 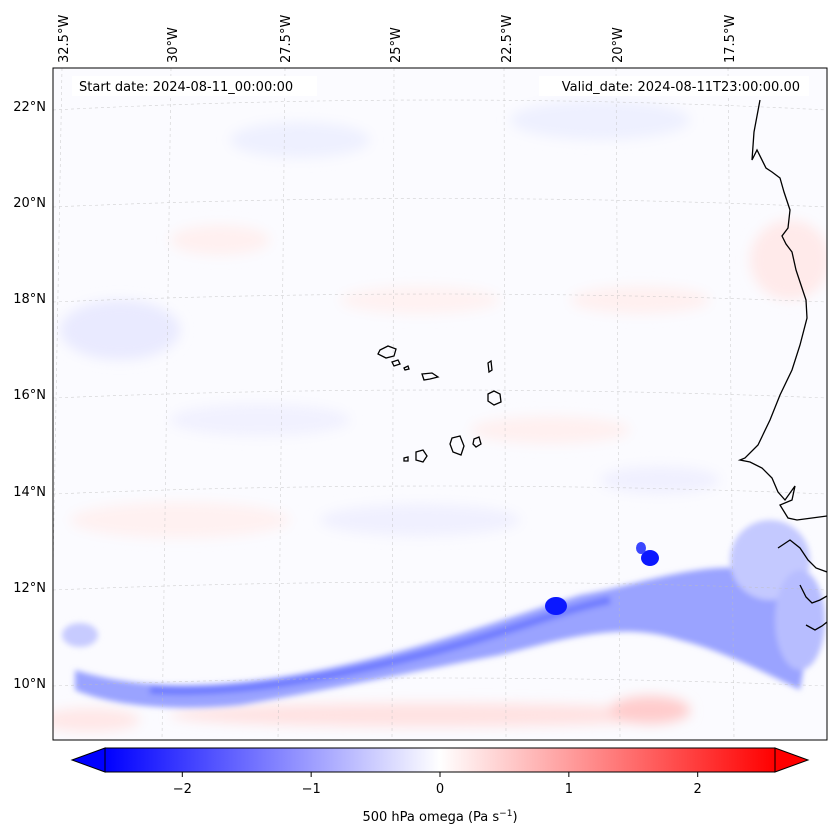 What do you see at coordinates (440, 789) in the screenshot?
I see `colorbar-tick-label: 0` at bounding box center [440, 789].